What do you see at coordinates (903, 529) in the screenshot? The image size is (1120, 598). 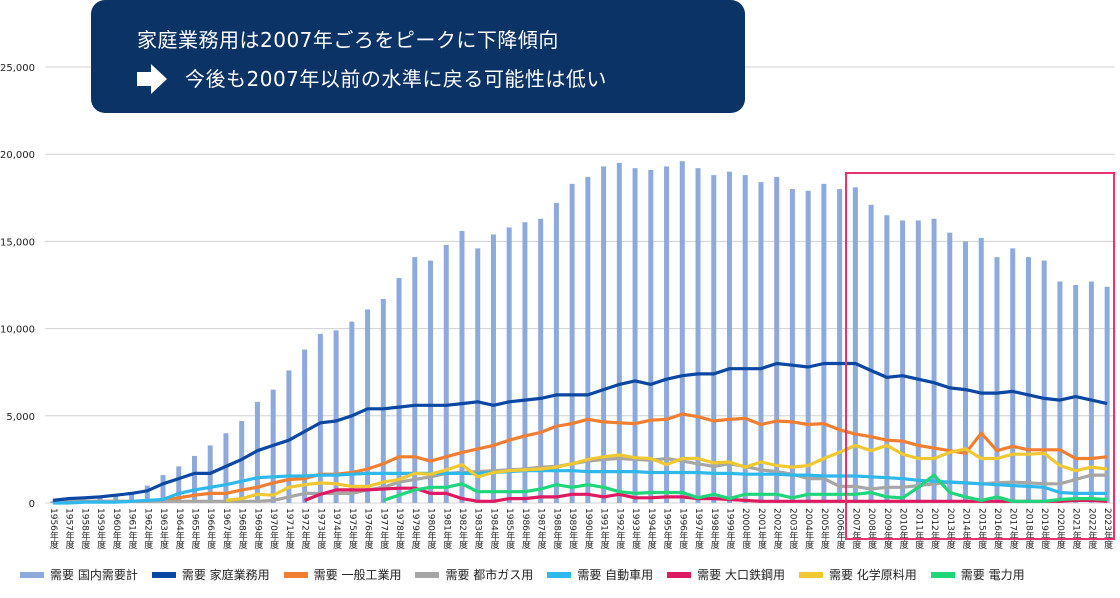 I see `x-tick-label: 2010年度` at bounding box center [903, 529].